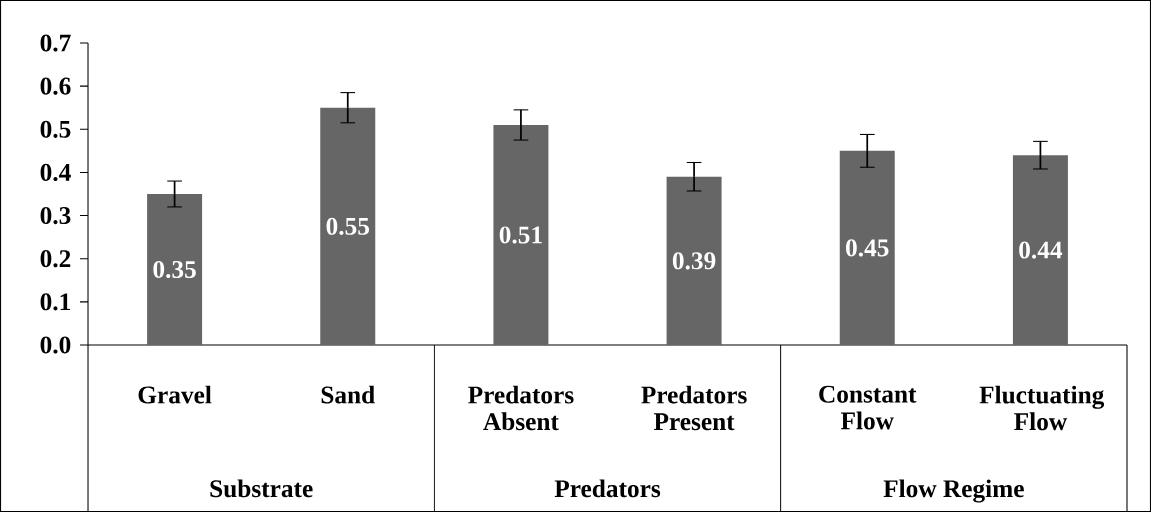 Image resolution: width=1151 pixels, height=513 pixels. Describe the element at coordinates (55, 173) in the screenshot. I see `y-tick-label: 0.4` at that location.